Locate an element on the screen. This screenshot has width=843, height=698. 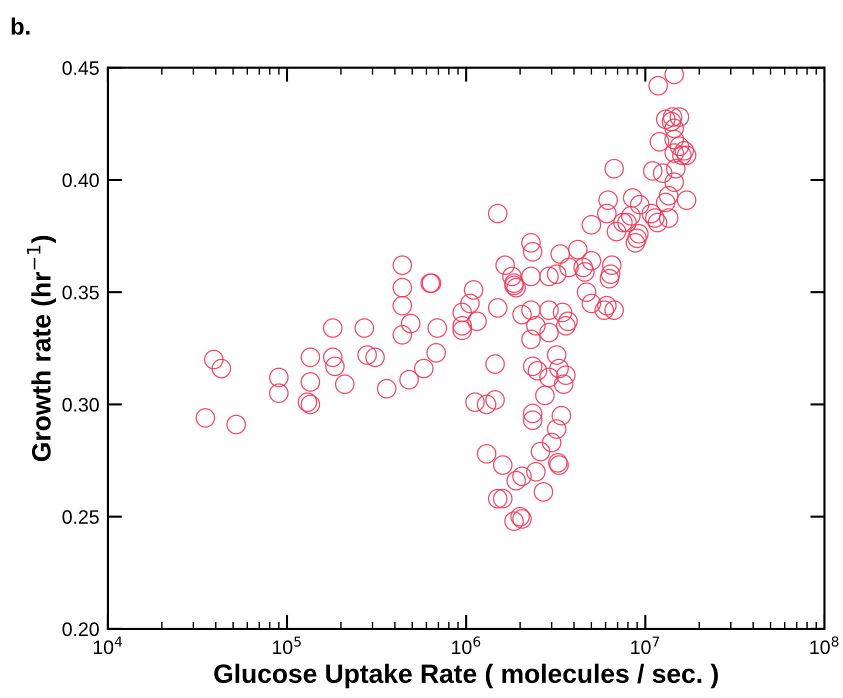
chart-title: b. is located at coordinates (21, 26).